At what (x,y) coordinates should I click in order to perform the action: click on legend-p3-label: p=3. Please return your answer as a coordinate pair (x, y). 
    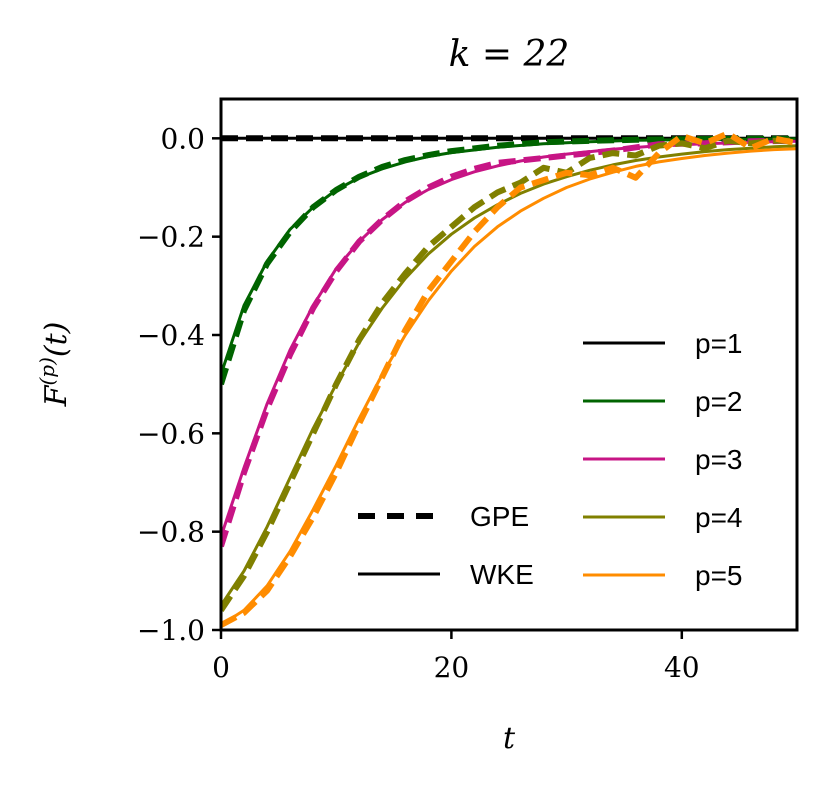
    Looking at the image, I should click on (719, 459).